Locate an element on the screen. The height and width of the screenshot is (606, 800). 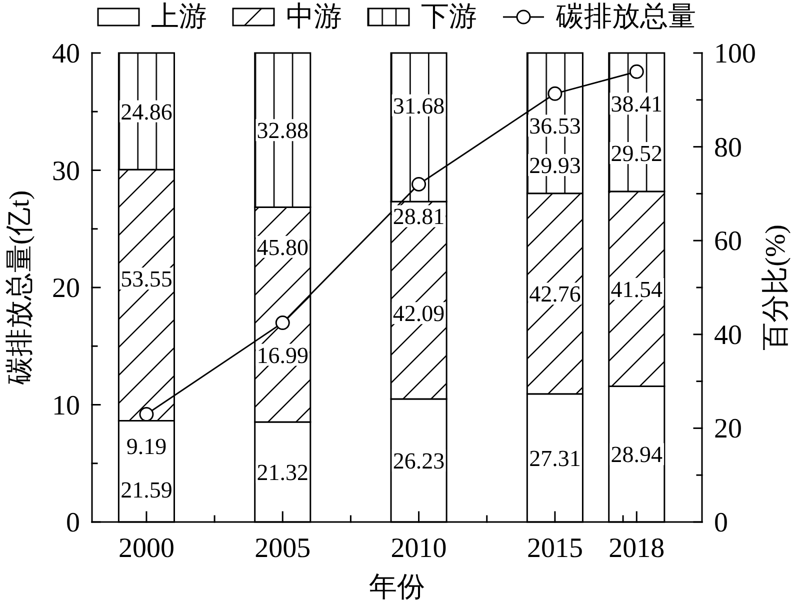
legend-label: 碳排放总量 is located at coordinates (625, 17).